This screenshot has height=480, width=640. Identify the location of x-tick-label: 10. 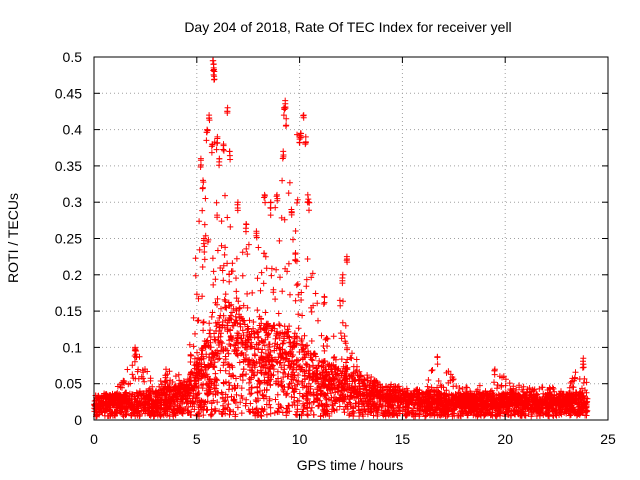
(300, 439).